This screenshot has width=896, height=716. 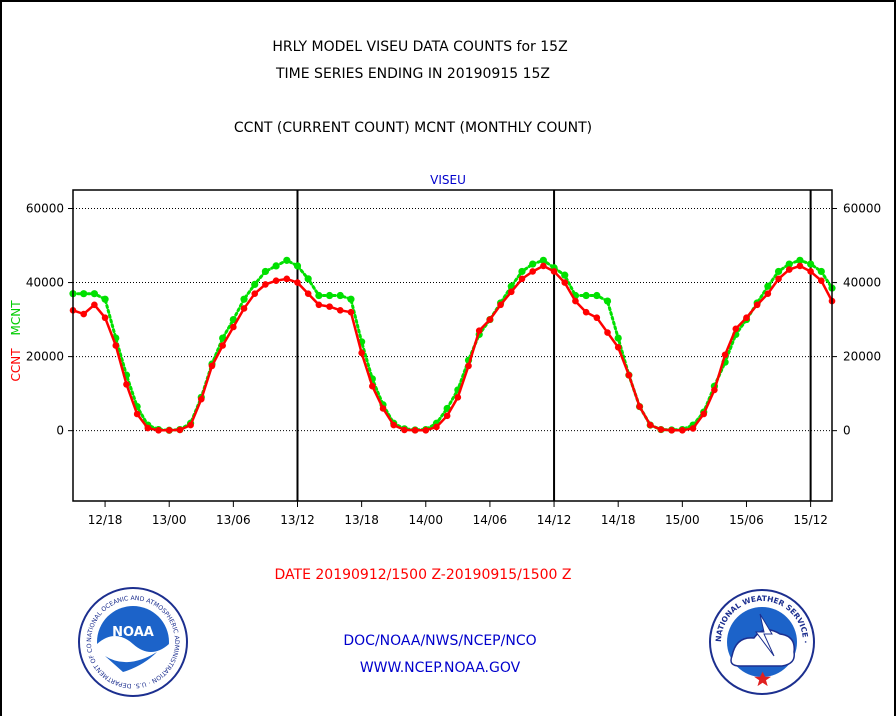 What do you see at coordinates (862, 283) in the screenshot?
I see `y-tick-label-right: 40000` at bounding box center [862, 283].